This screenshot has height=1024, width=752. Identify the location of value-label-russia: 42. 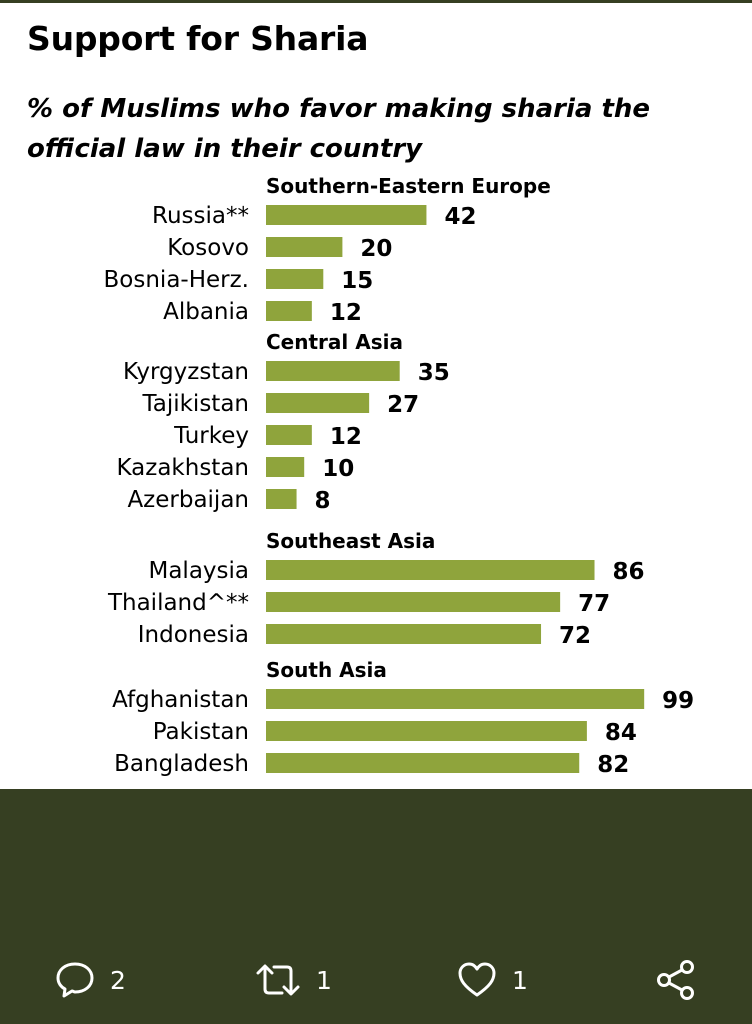
(460, 217).